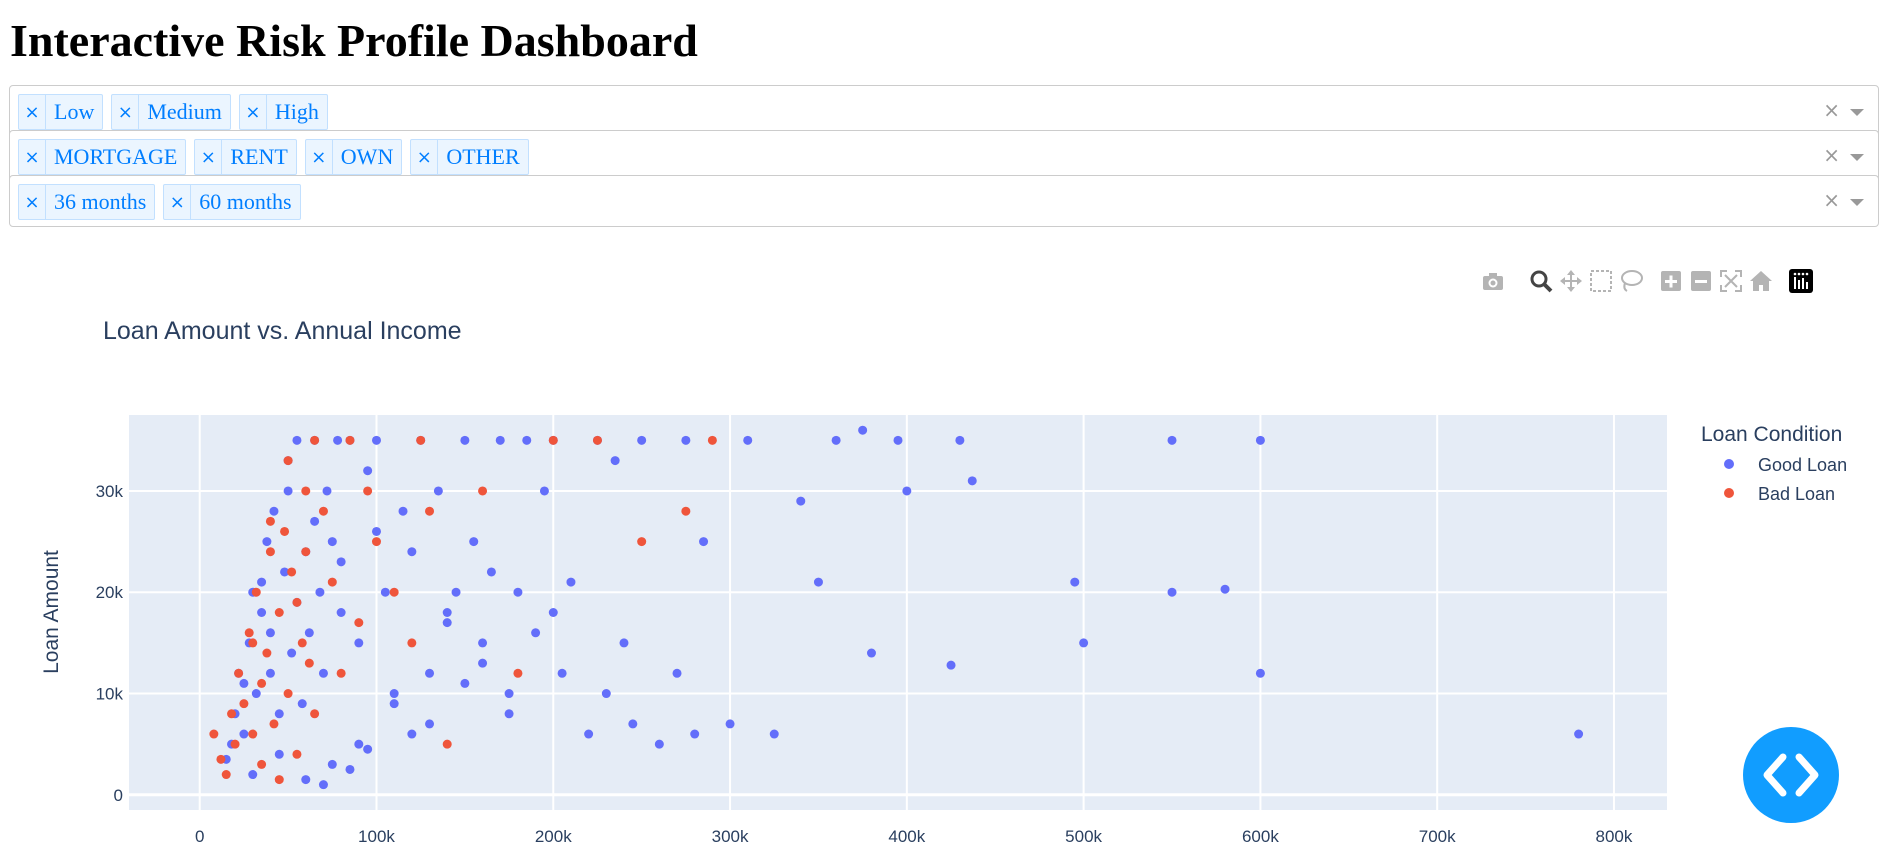 The width and height of the screenshot is (1891, 860). Describe the element at coordinates (944, 111) in the screenshot. I see `risk-level-dropdown: × Low × Medium × High ×` at that location.